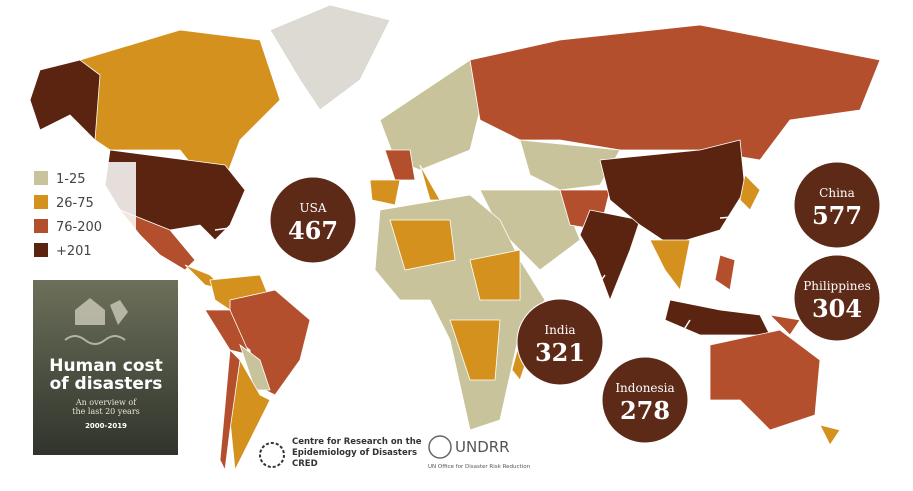 This screenshot has height=491, width=913. What do you see at coordinates (750, 192) in the screenshot?
I see `japan` at bounding box center [750, 192].